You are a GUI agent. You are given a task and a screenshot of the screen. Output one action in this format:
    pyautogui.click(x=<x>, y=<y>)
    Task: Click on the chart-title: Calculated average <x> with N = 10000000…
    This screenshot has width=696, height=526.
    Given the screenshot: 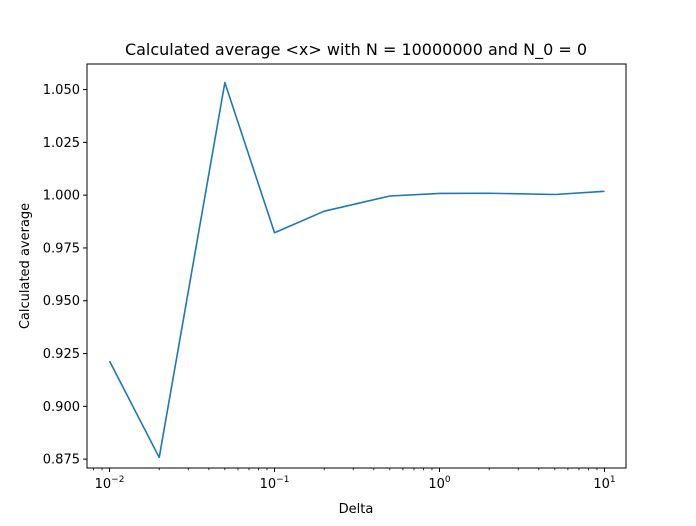 What is the action you would take?
    pyautogui.click(x=356, y=50)
    